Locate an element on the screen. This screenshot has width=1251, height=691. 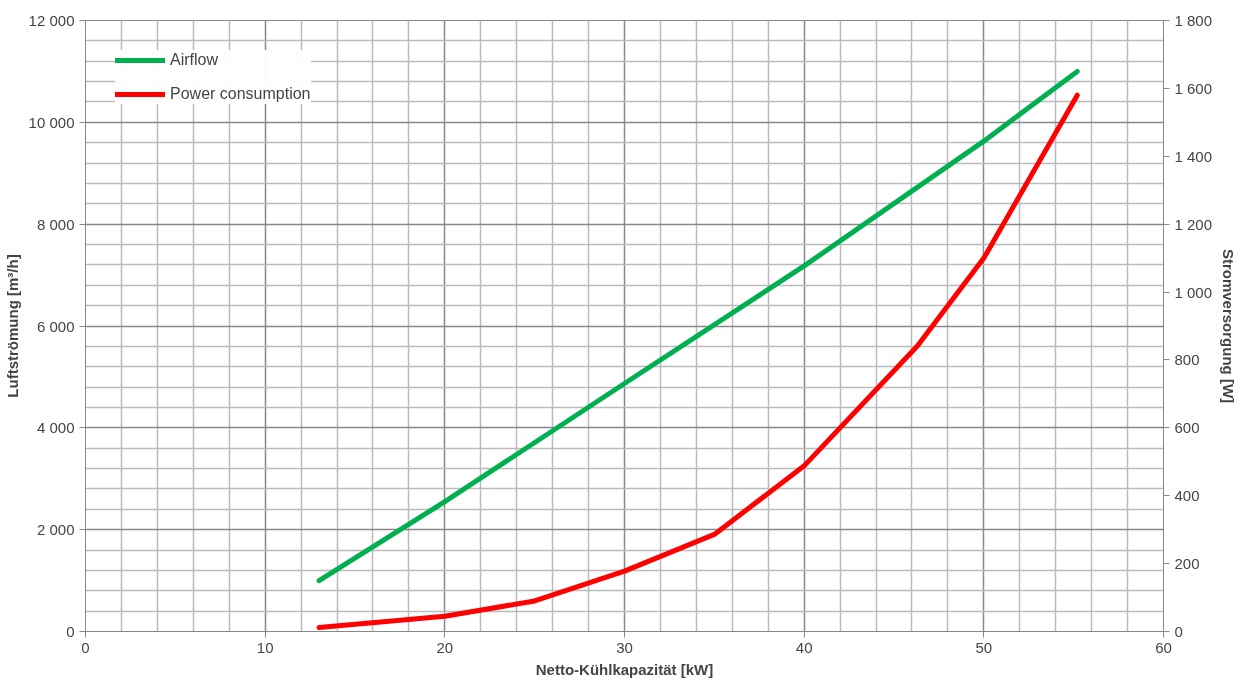
y-tick-label: 10 000 is located at coordinates (51, 122).